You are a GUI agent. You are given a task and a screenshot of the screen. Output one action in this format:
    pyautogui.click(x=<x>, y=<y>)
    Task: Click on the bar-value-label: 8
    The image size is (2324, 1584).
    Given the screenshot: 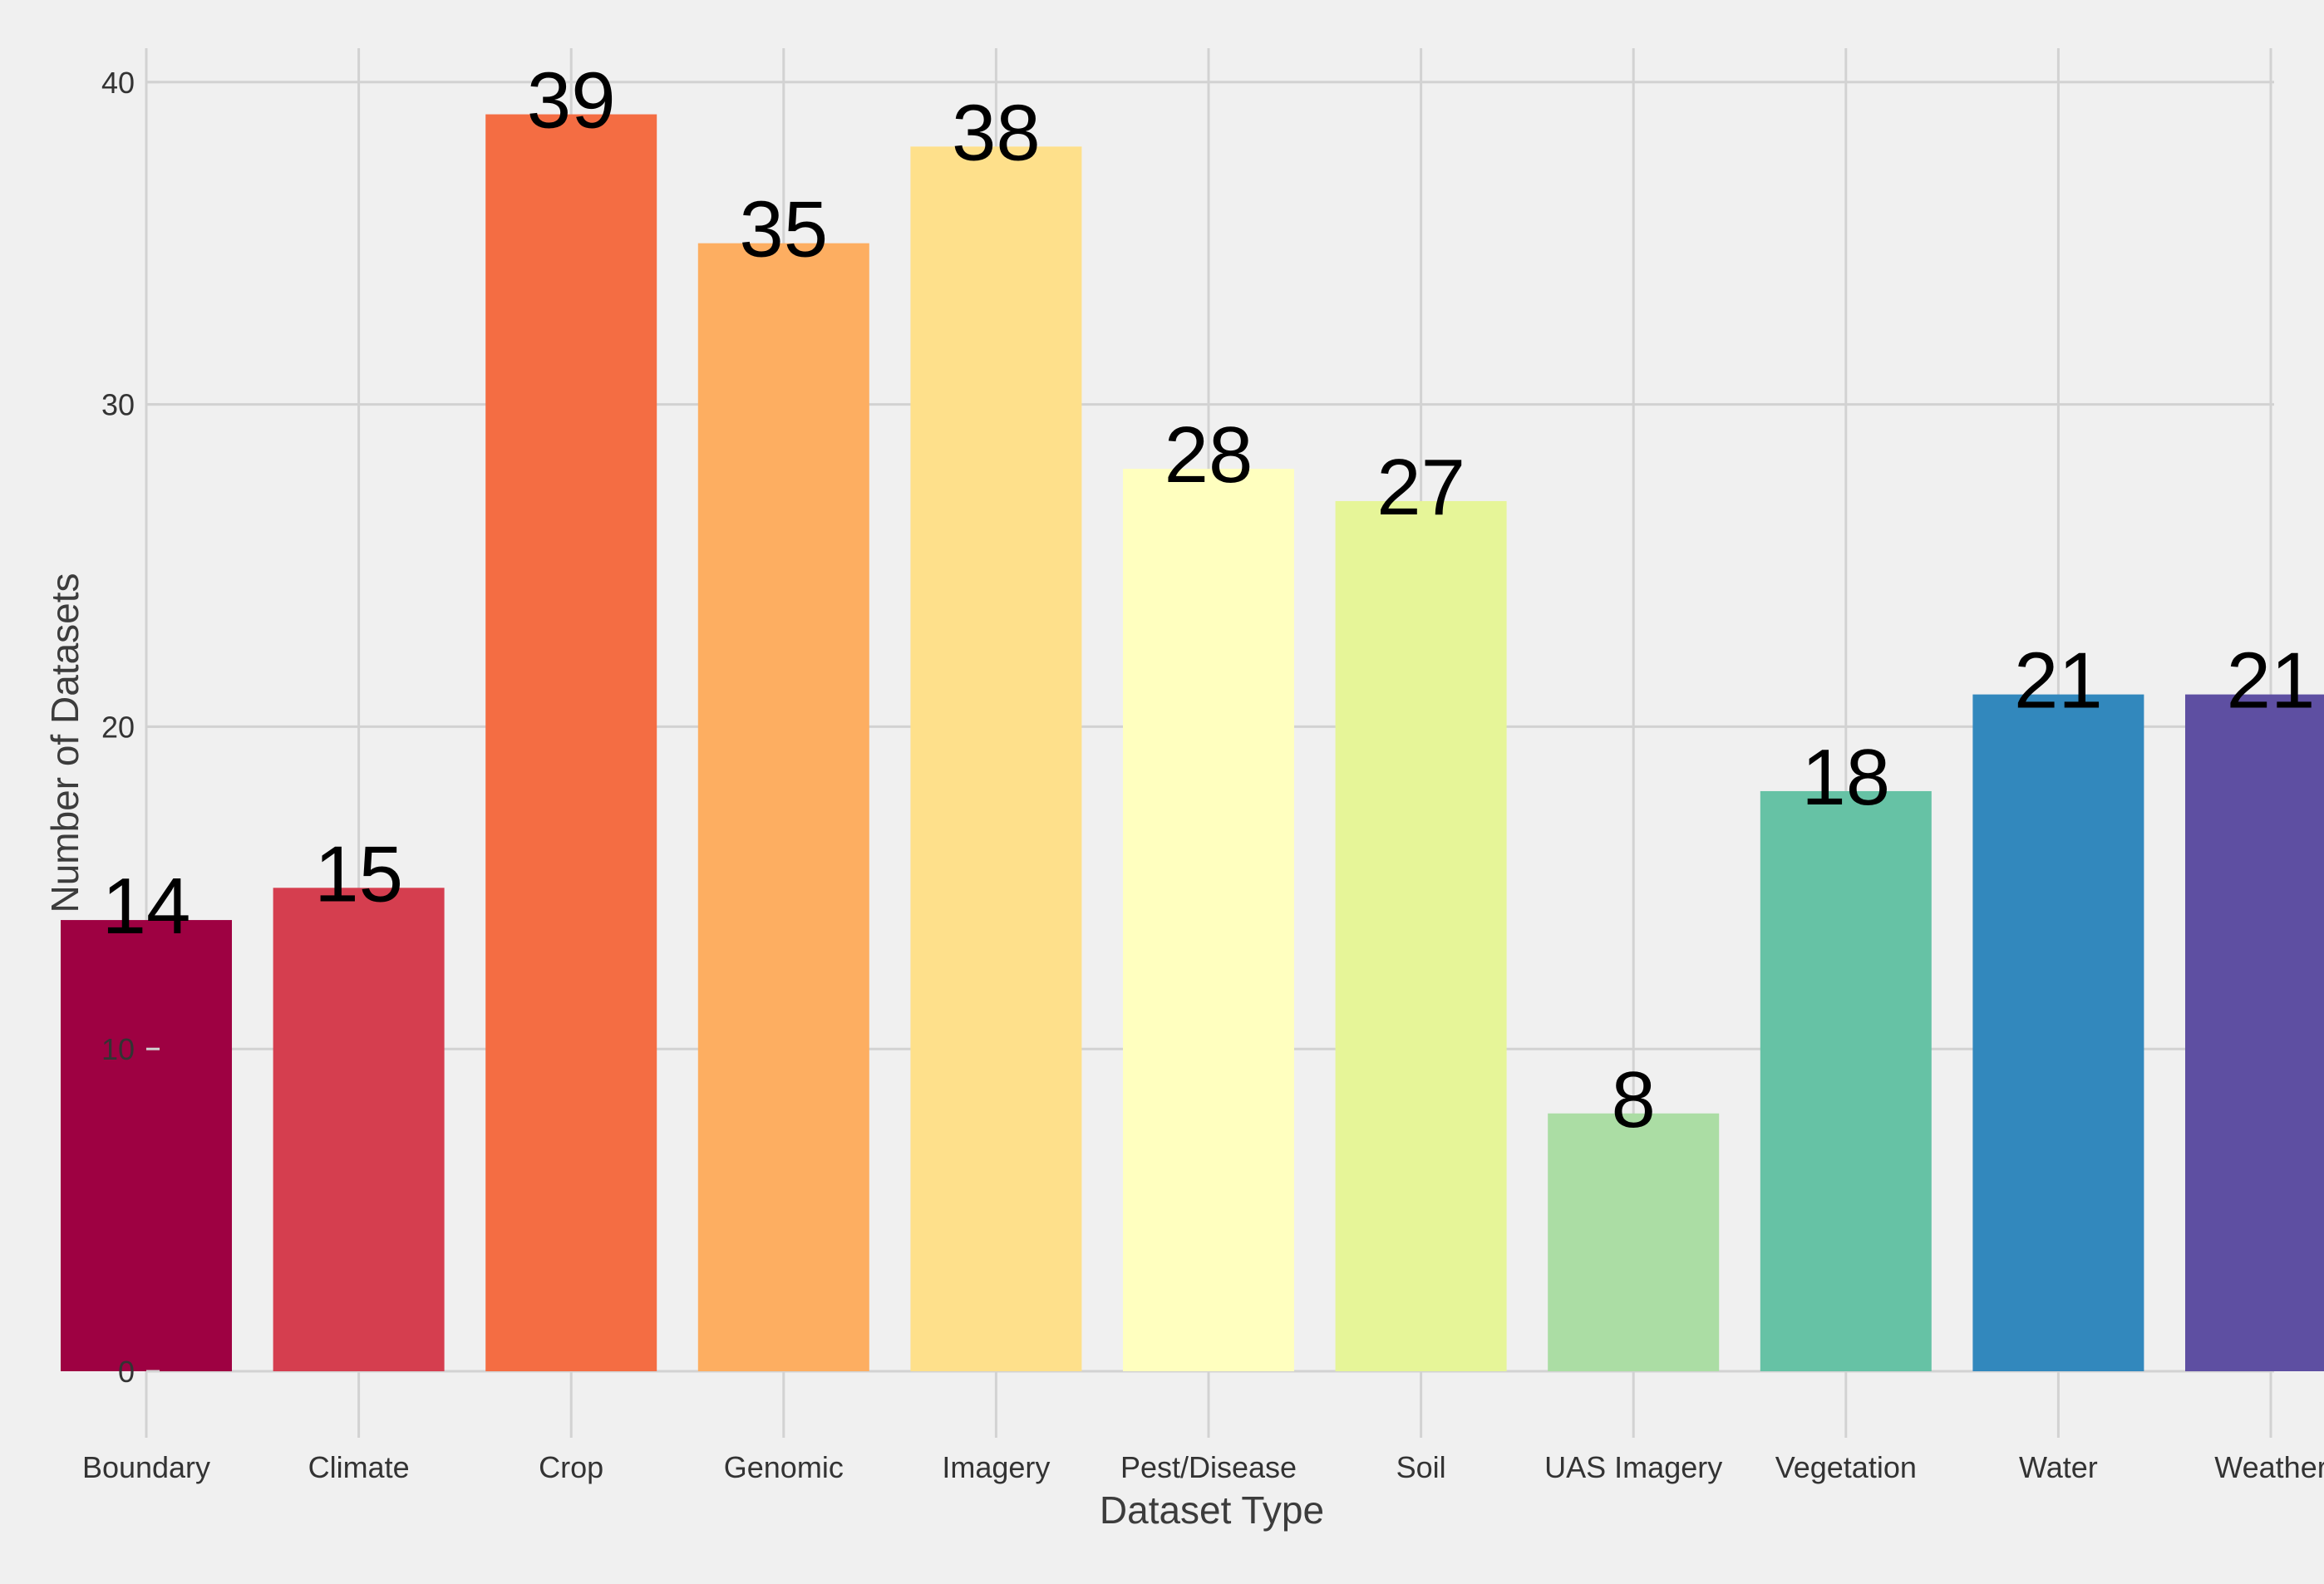 What is the action you would take?
    pyautogui.click(x=1634, y=1099)
    